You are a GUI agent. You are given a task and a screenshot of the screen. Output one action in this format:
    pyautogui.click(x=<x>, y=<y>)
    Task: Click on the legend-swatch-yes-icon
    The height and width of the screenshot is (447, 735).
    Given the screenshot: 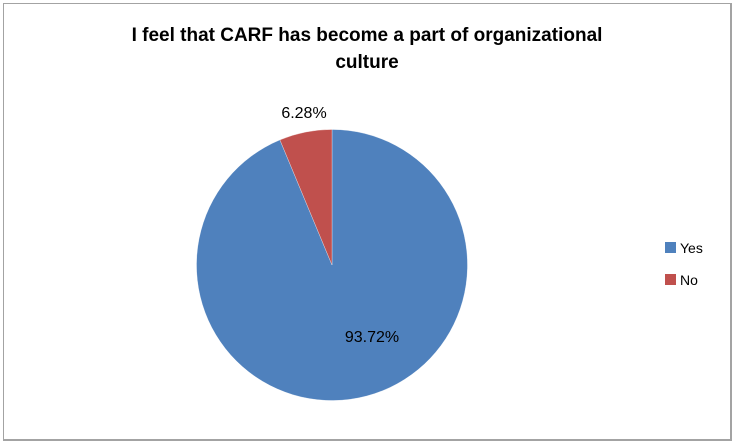 What is the action you would take?
    pyautogui.click(x=670, y=247)
    